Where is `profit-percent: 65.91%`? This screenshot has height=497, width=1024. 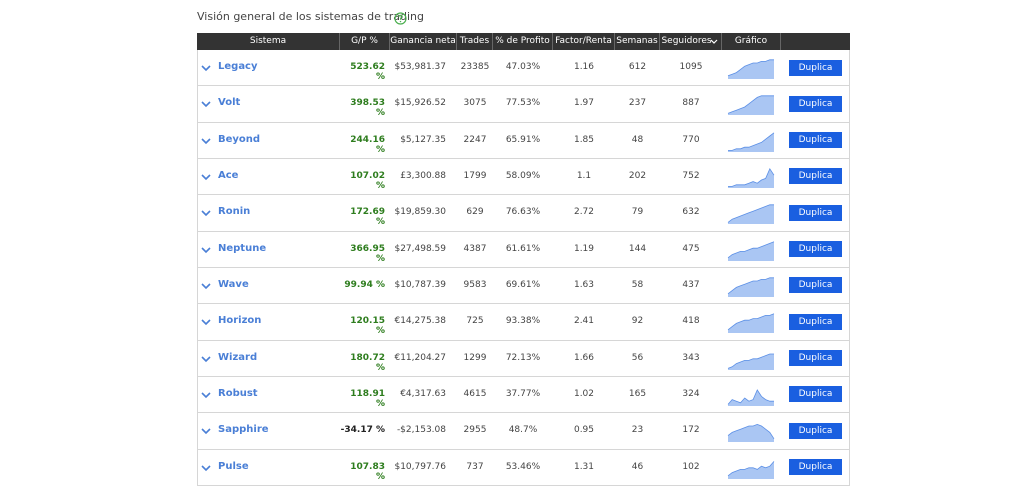 profit-percent: 65.91% is located at coordinates (523, 139).